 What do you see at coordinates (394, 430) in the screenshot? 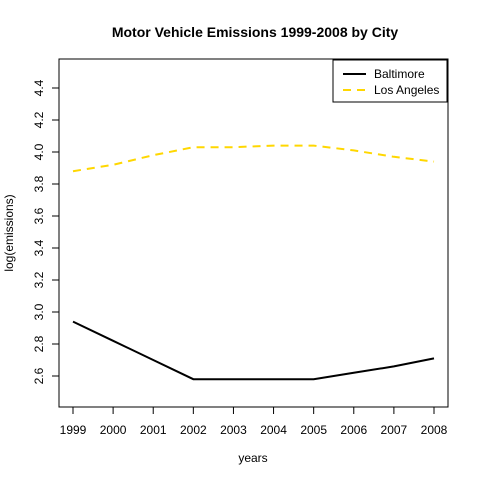
I see `x-tick-label: 2007` at bounding box center [394, 430].